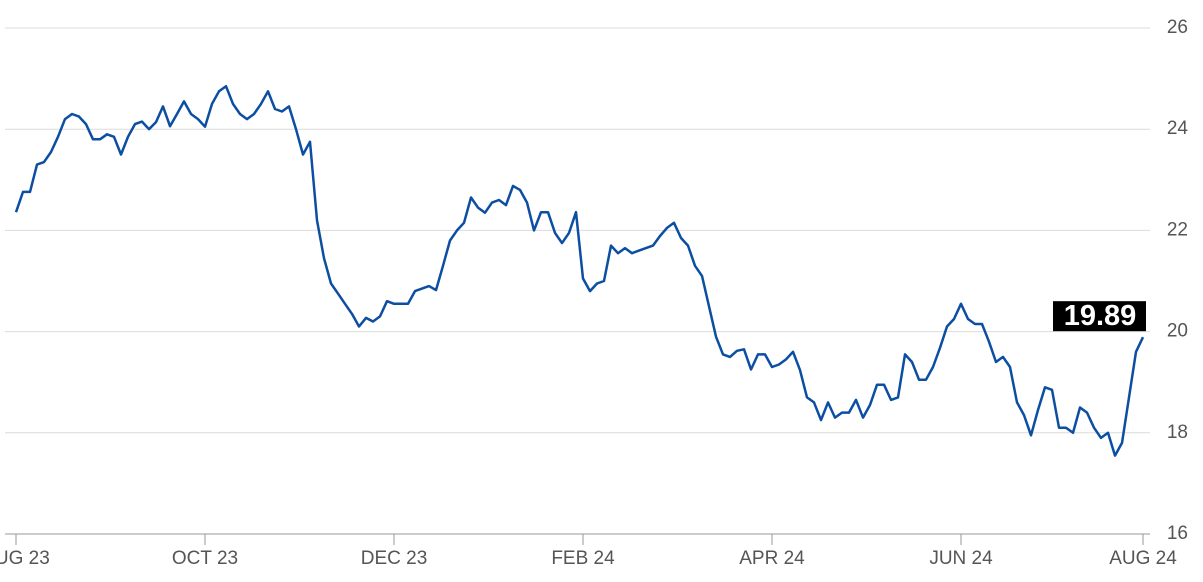  What do you see at coordinates (1177, 27) in the screenshot?
I see `y-tick-label: 26` at bounding box center [1177, 27].